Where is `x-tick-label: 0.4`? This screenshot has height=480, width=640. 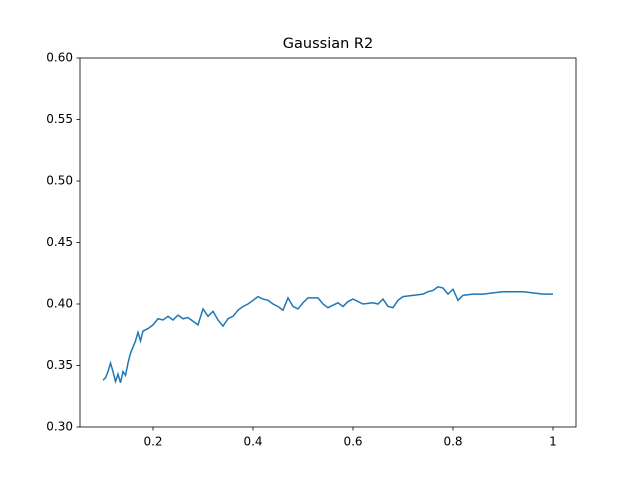
x-tick-label: 0.4 is located at coordinates (252, 442).